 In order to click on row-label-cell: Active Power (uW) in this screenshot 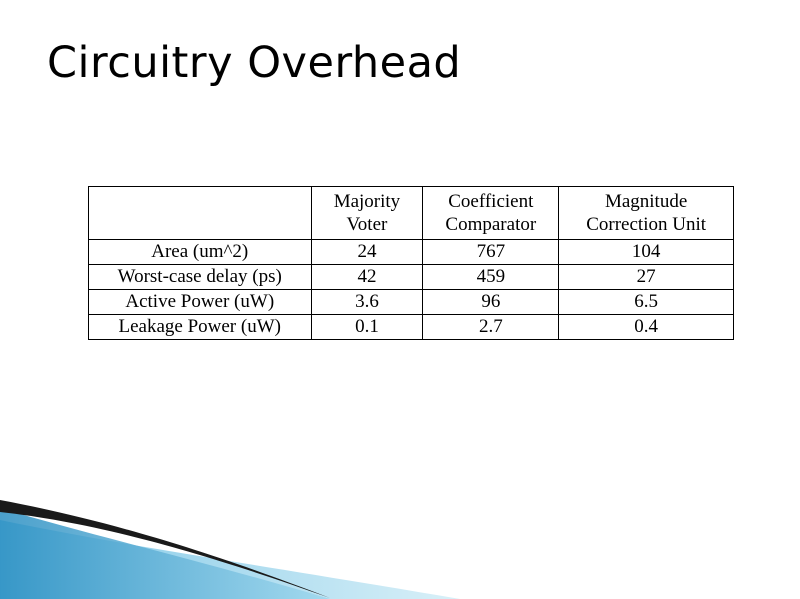, I will do `click(200, 302)`.